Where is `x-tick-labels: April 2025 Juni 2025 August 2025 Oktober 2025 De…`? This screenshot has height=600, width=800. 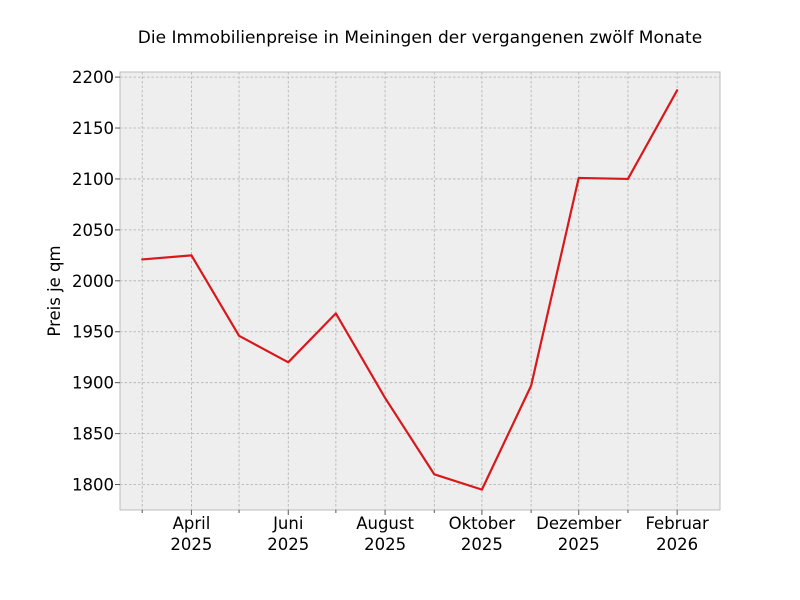 x-tick-labels: April 2025 Juni 2025 August 2025 Oktober 2025 De… is located at coordinates (439, 534).